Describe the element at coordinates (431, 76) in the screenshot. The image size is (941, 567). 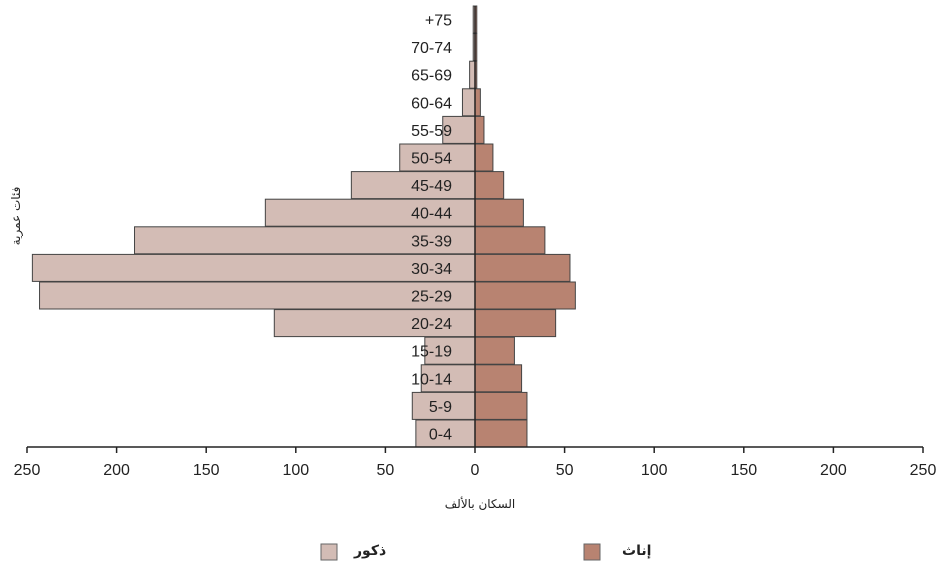
I see `age-label-65-69: 65-69` at that location.